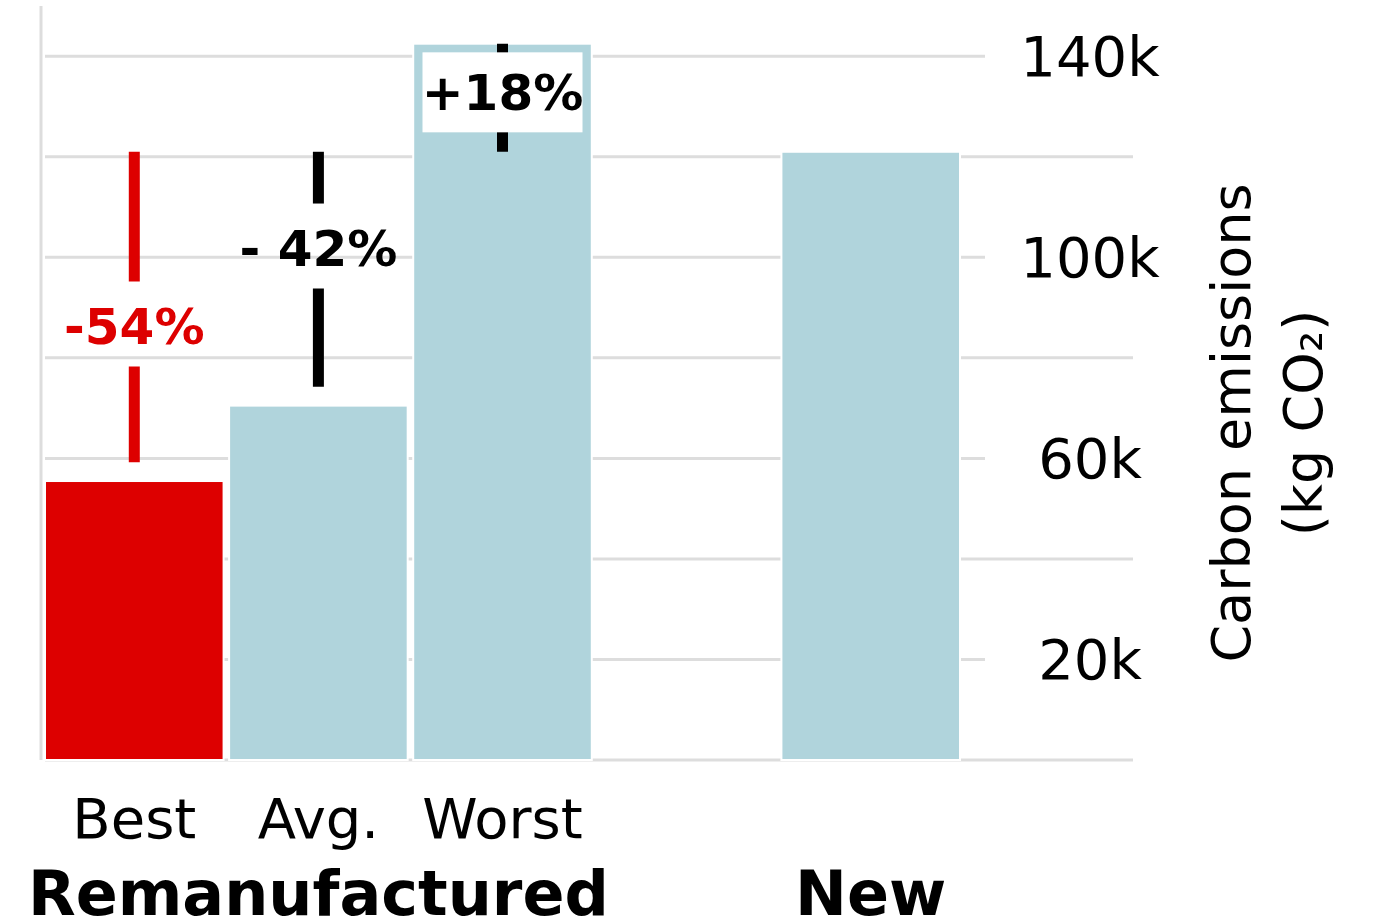 The width and height of the screenshot is (1385, 918). Describe the element at coordinates (318, 818) in the screenshot. I see `x-tick-label: Avg.` at that location.